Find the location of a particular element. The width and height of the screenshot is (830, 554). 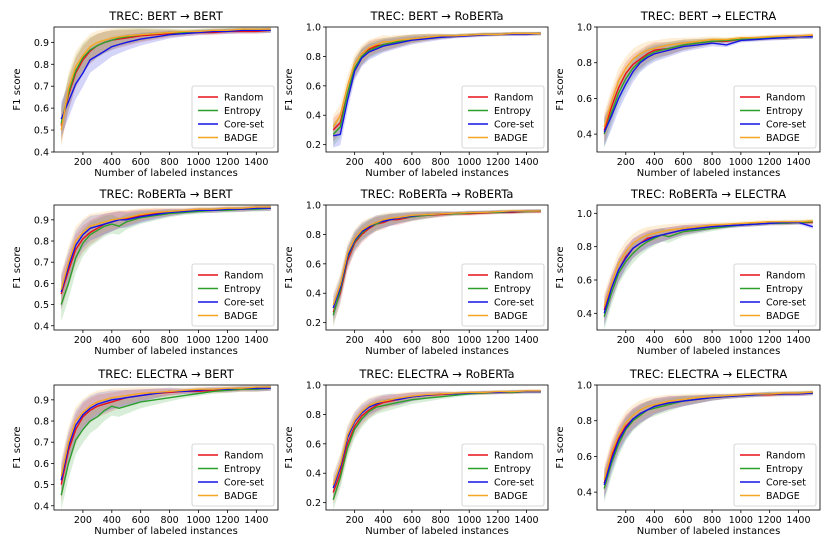

panel-title: TREC: BERT → ELECTRA is located at coordinates (708, 16).